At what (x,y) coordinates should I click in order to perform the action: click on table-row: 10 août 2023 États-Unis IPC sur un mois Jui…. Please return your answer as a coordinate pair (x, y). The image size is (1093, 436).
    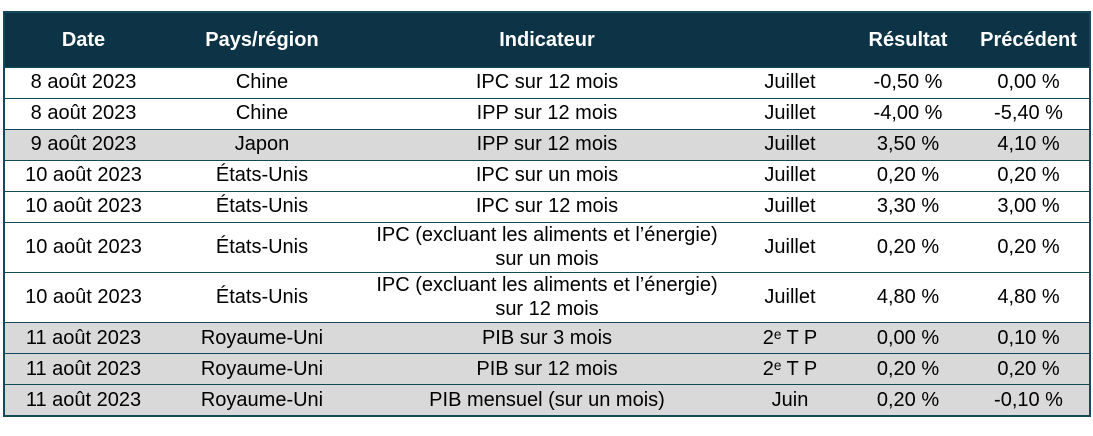
    Looking at the image, I should click on (547, 176).